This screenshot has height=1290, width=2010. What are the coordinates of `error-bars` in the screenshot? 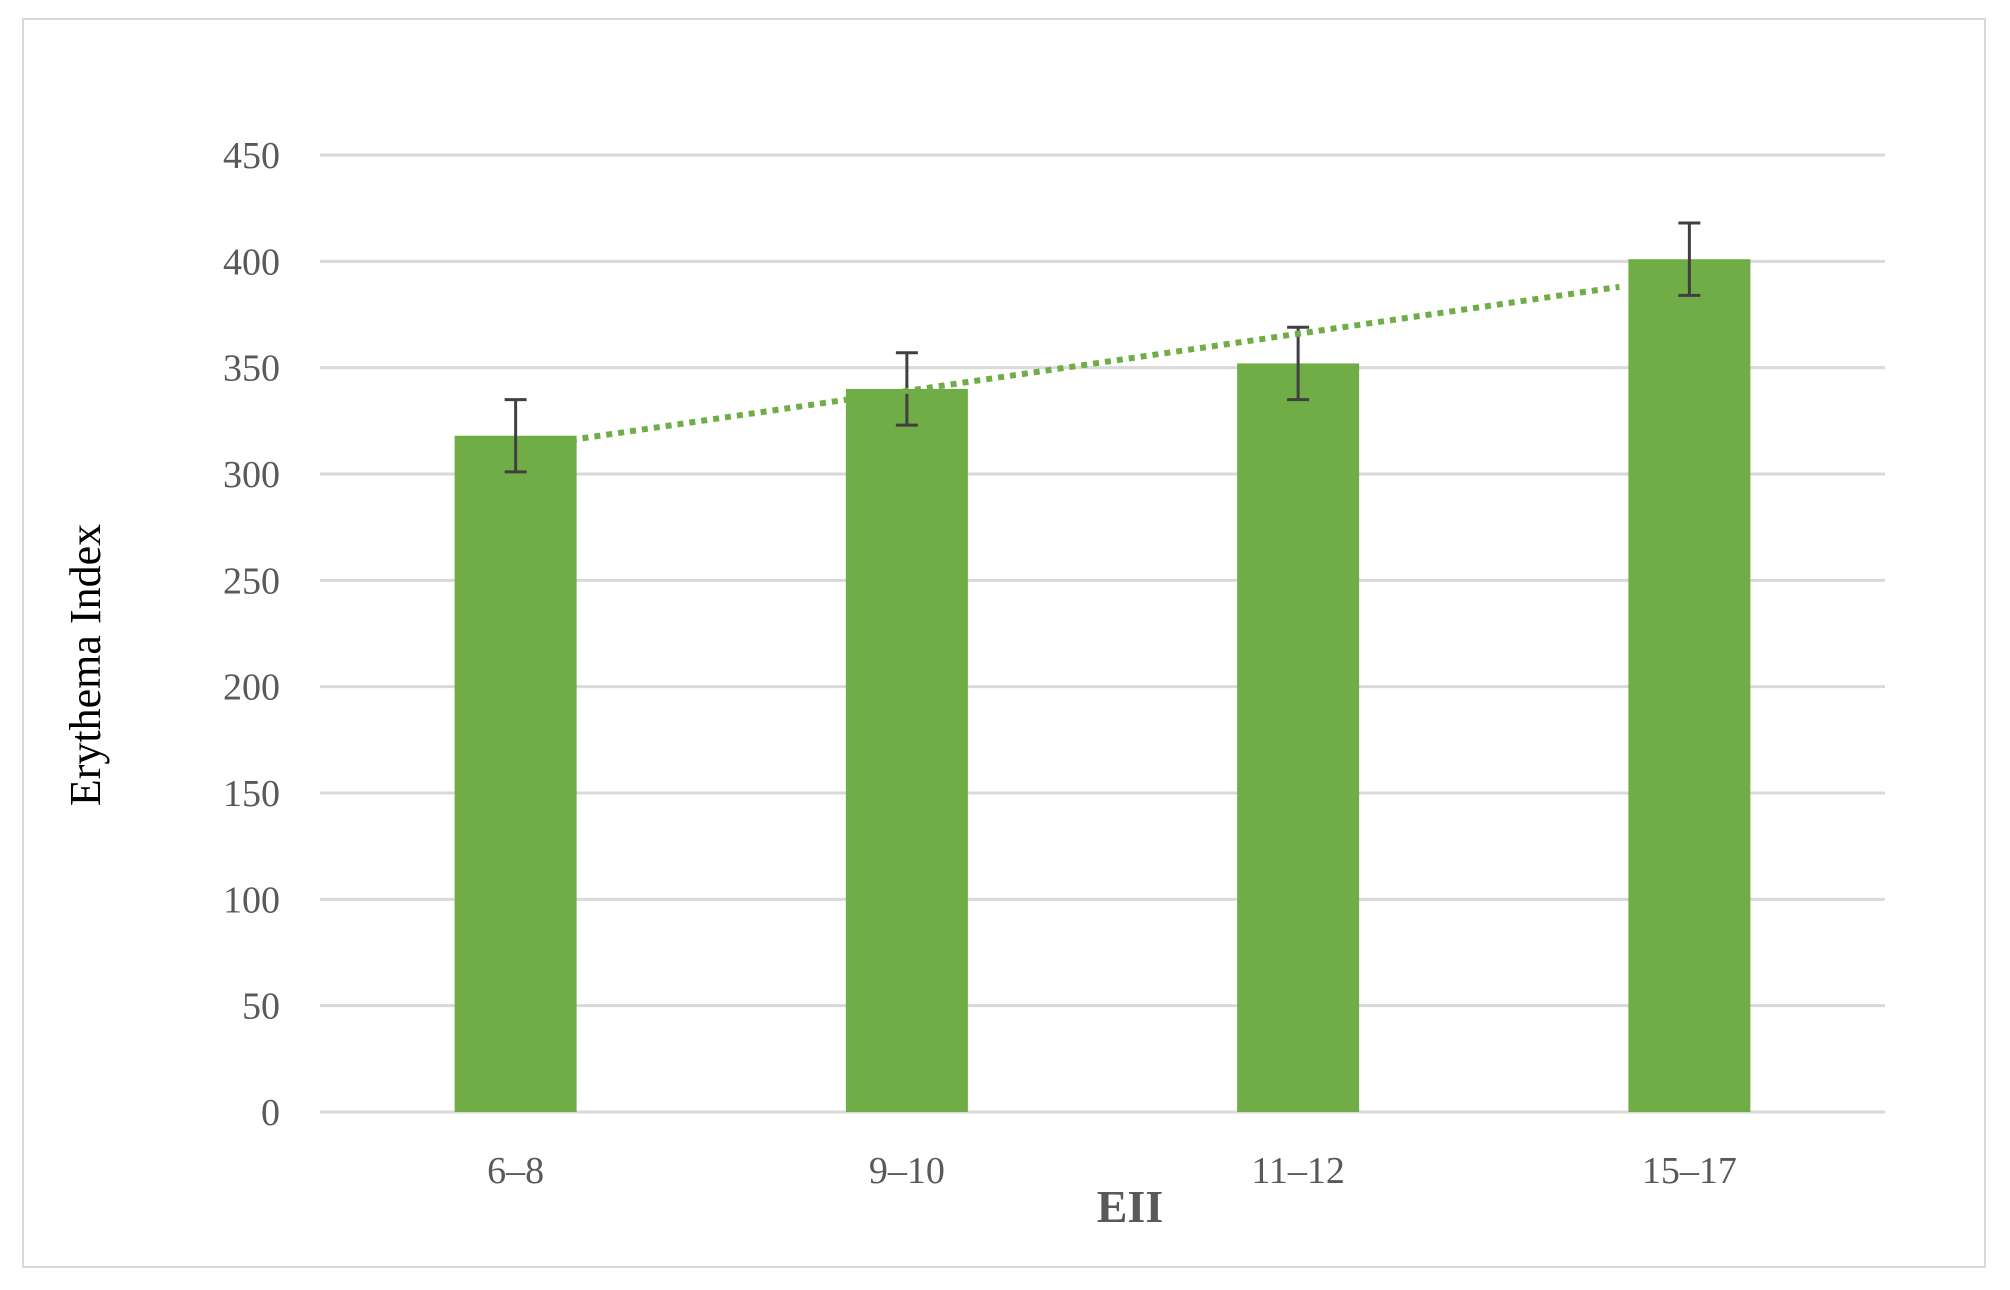 It's located at (1102, 347).